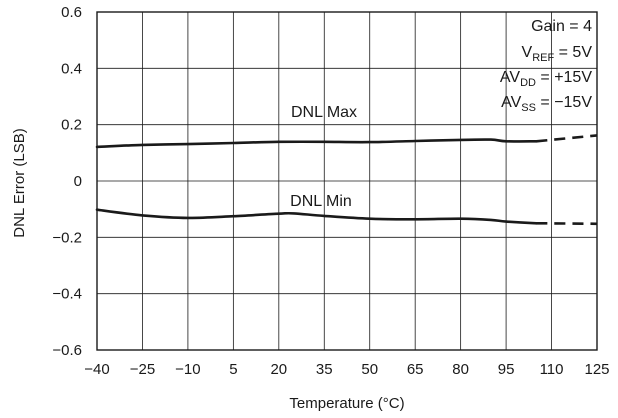 The width and height of the screenshot is (618, 418). I want to click on x-tick-label: −25, so click(142, 369).